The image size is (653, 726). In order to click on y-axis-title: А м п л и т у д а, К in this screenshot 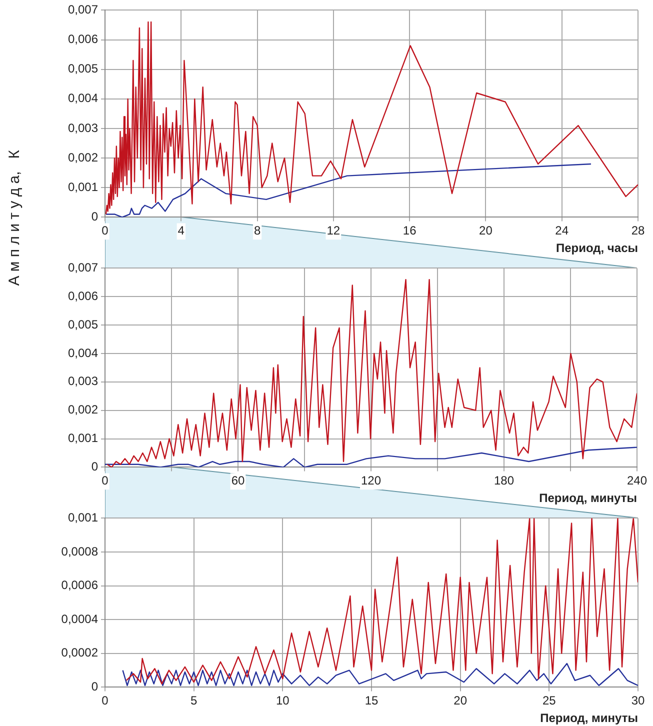, I will do `click(14, 218)`.